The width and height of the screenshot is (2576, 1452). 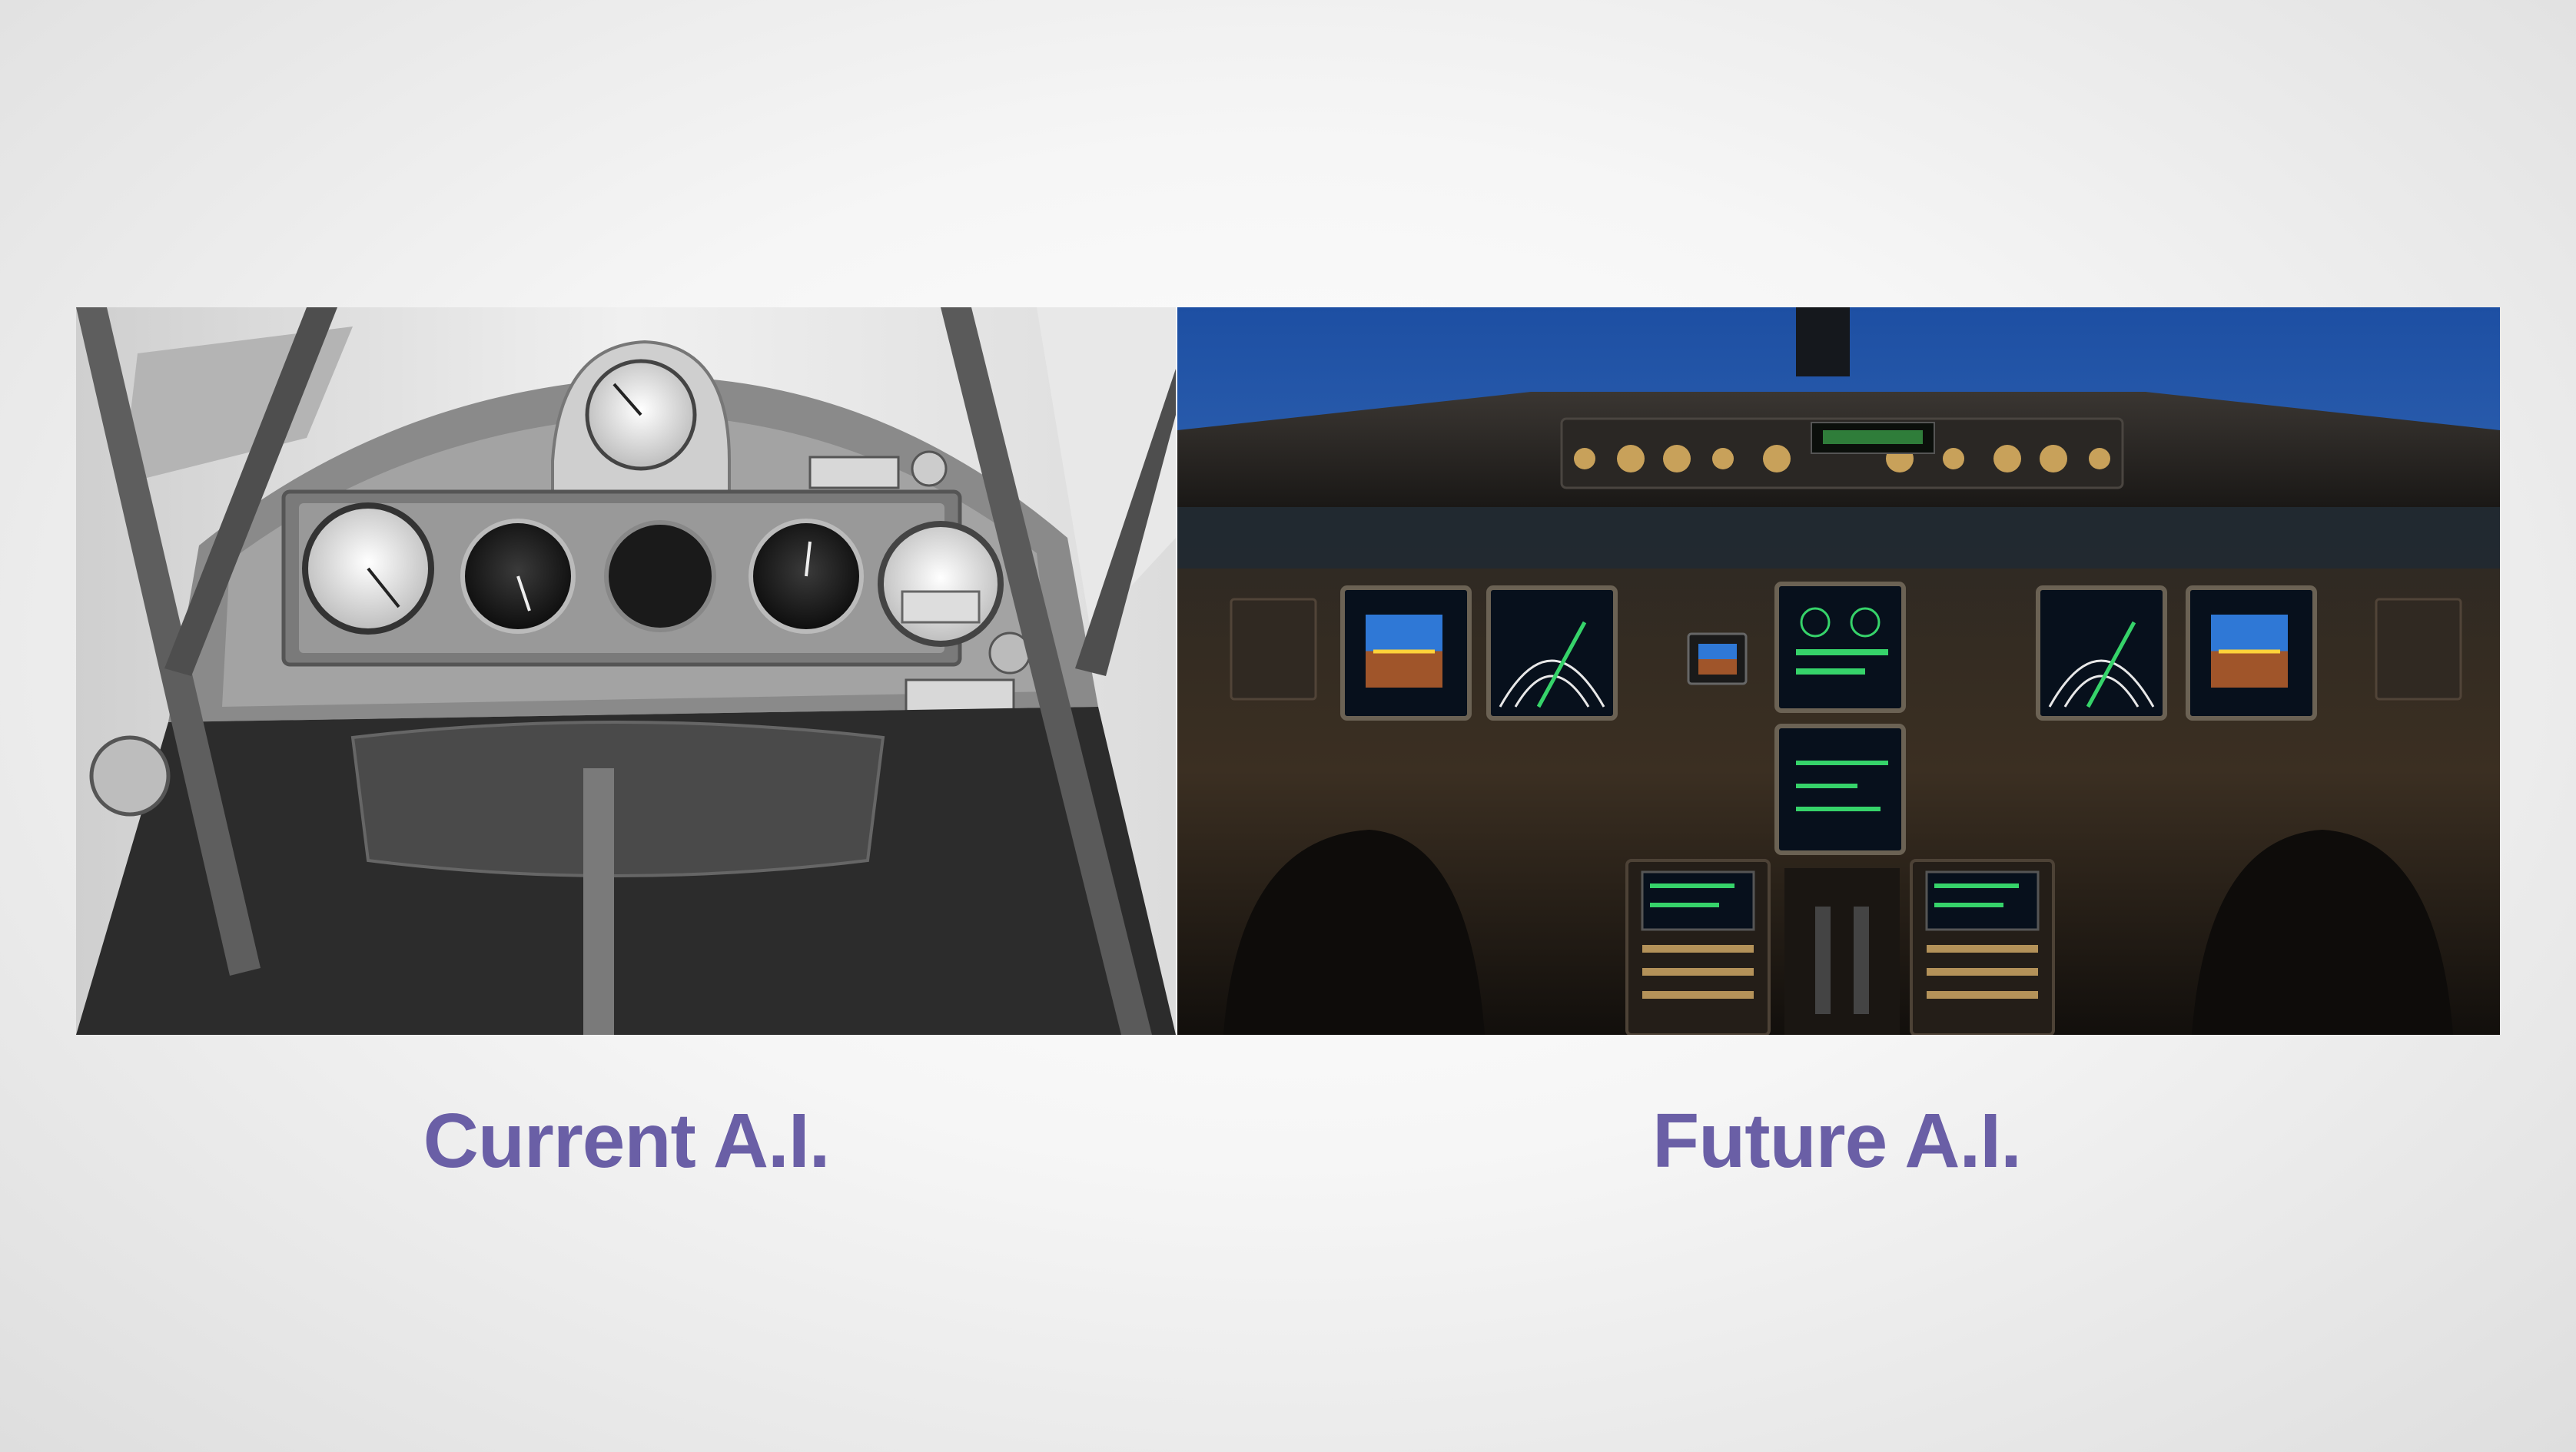 I want to click on current-ai-caption: Current A.I., so click(x=627, y=1141).